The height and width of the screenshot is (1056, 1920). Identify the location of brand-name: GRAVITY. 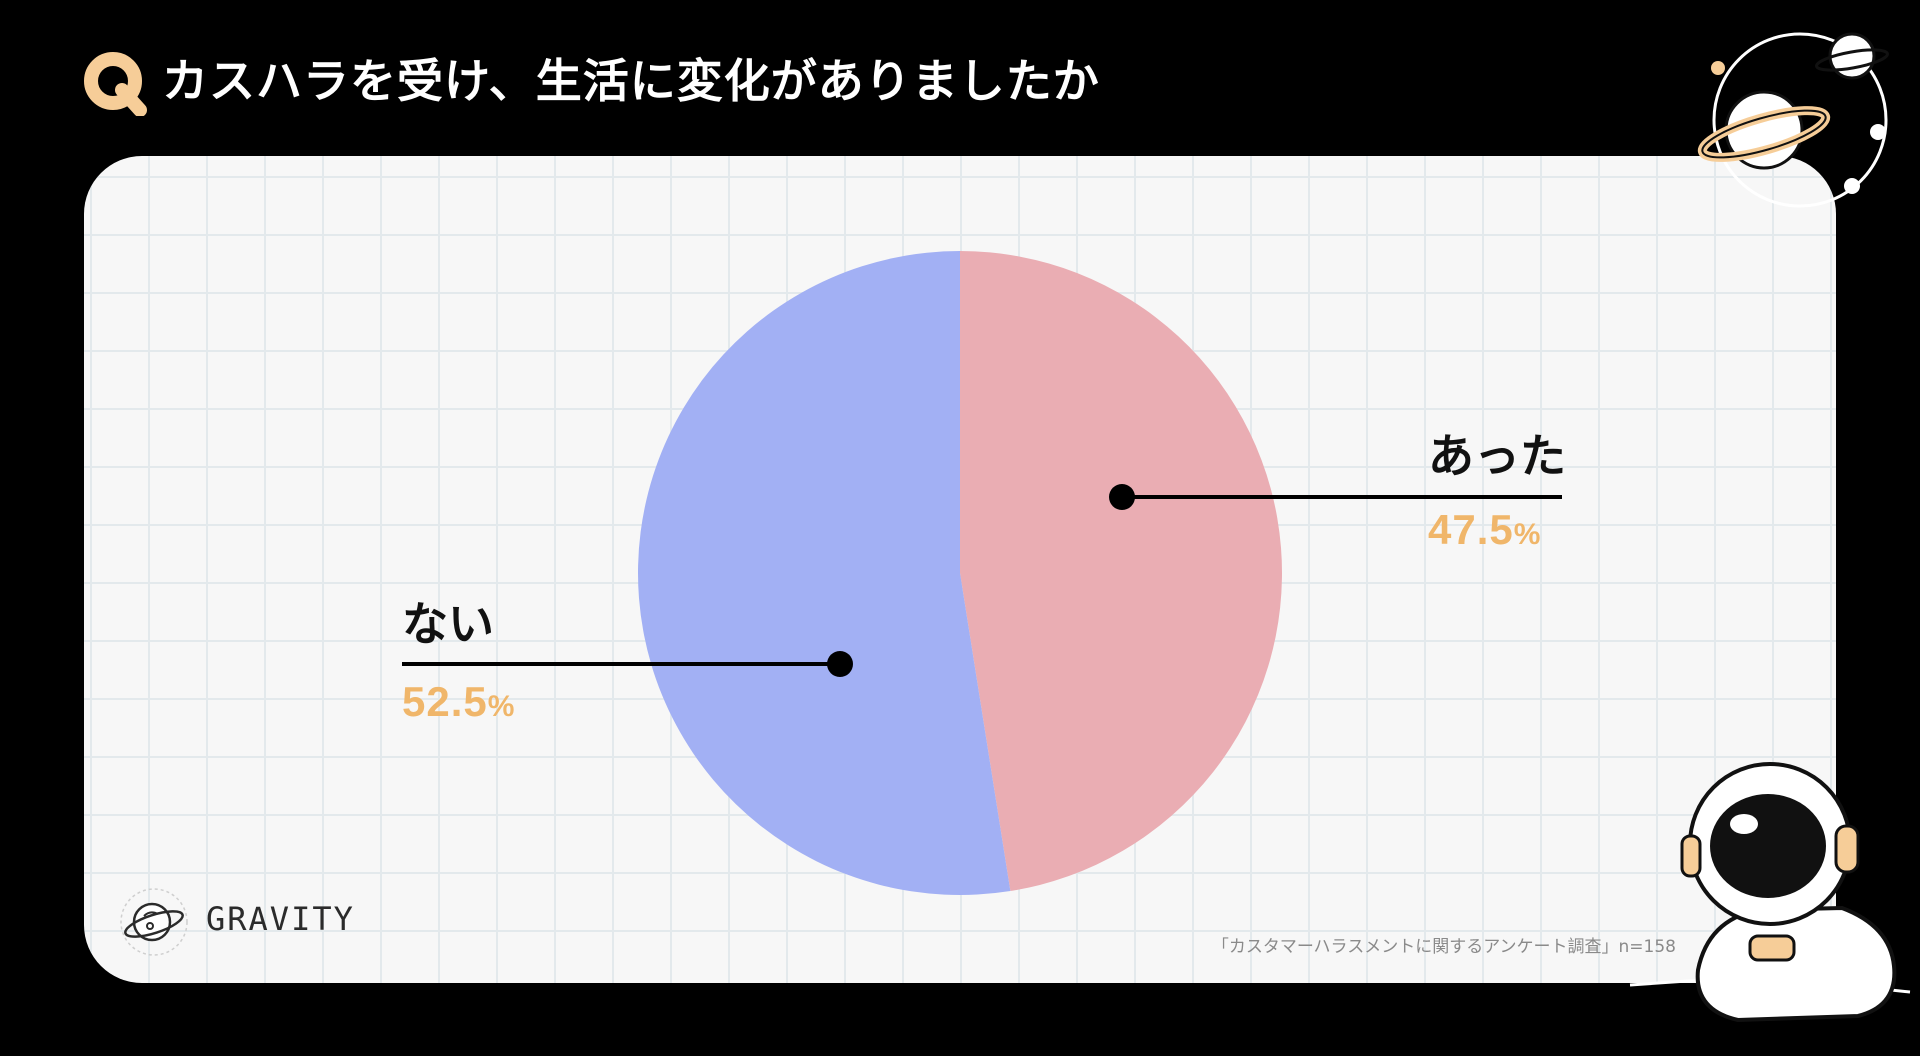
(280, 919).